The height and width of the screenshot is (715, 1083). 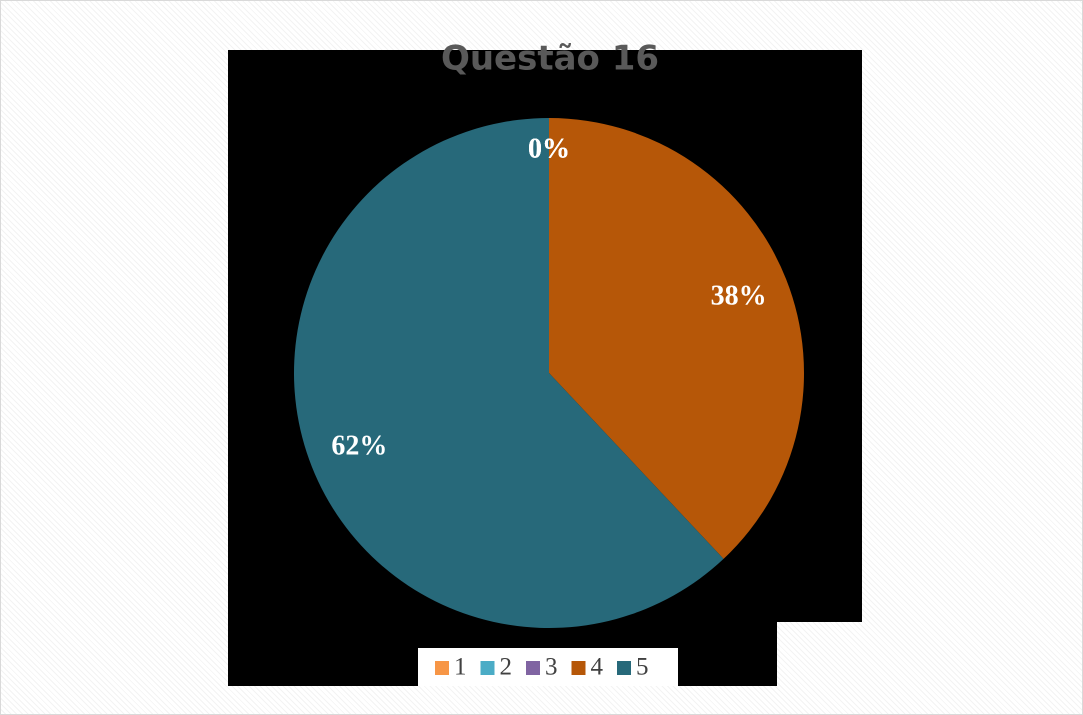 What do you see at coordinates (677, 338) in the screenshot?
I see `pie-slice` at bounding box center [677, 338].